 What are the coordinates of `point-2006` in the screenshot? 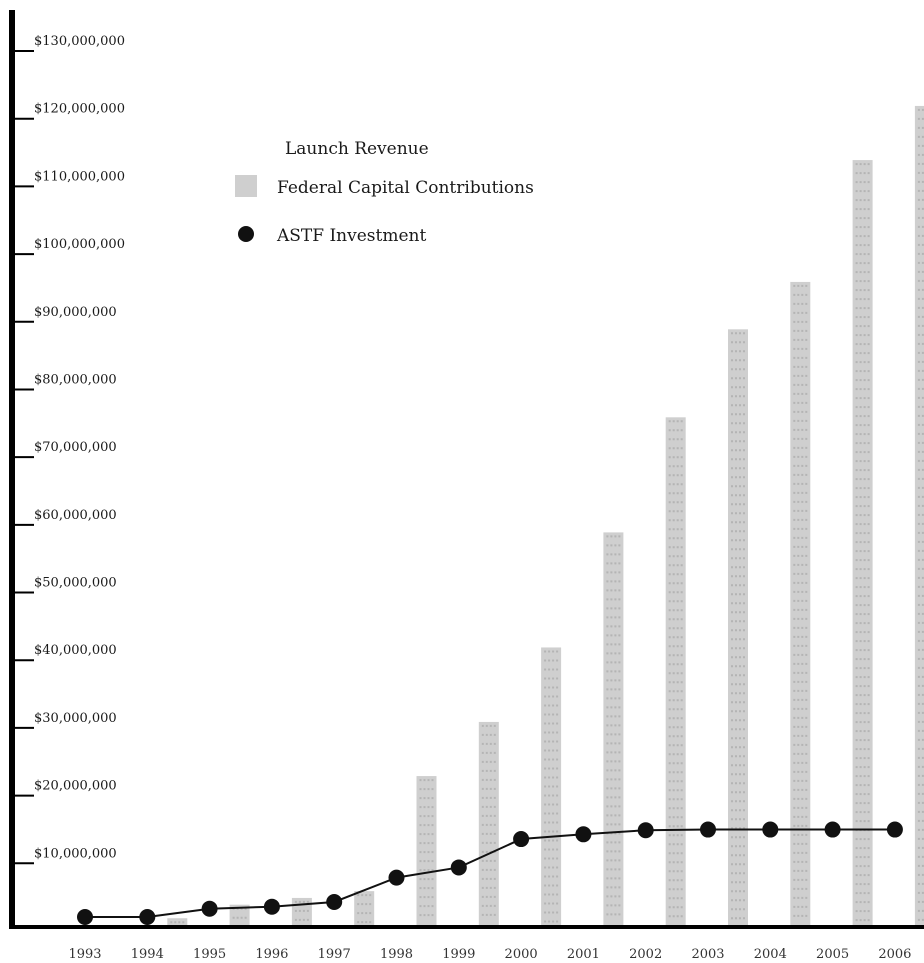 It's located at (894, 829).